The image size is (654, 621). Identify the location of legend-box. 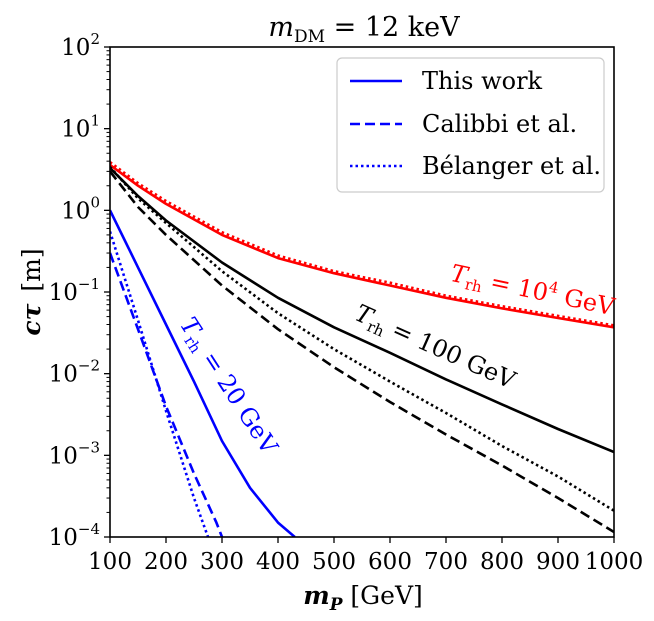
(470, 125).